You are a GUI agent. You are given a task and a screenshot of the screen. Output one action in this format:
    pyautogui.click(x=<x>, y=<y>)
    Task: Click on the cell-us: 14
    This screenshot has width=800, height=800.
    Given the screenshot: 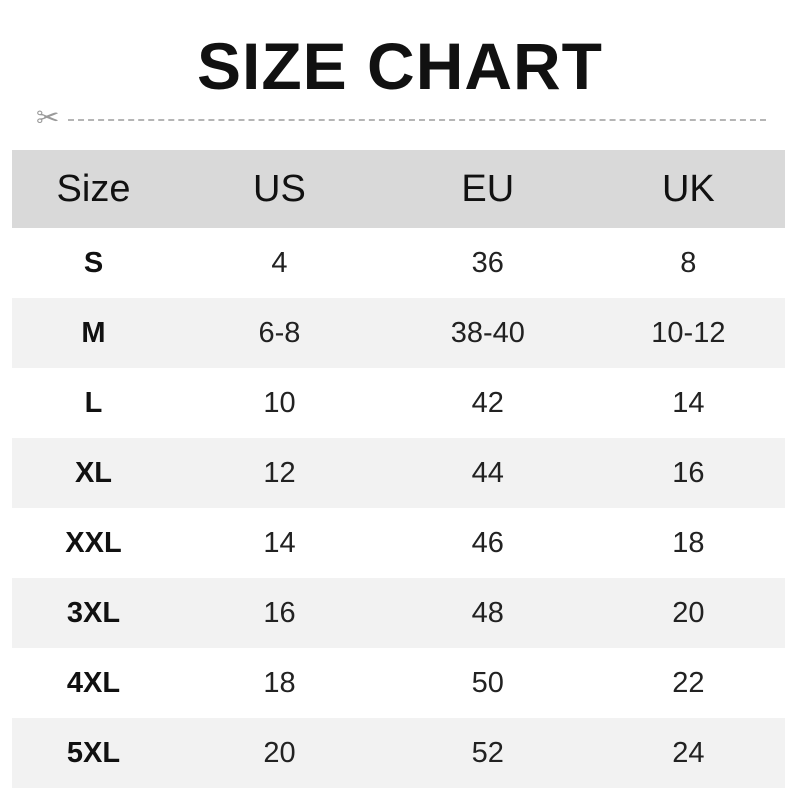 What is the action you would take?
    pyautogui.click(x=279, y=542)
    